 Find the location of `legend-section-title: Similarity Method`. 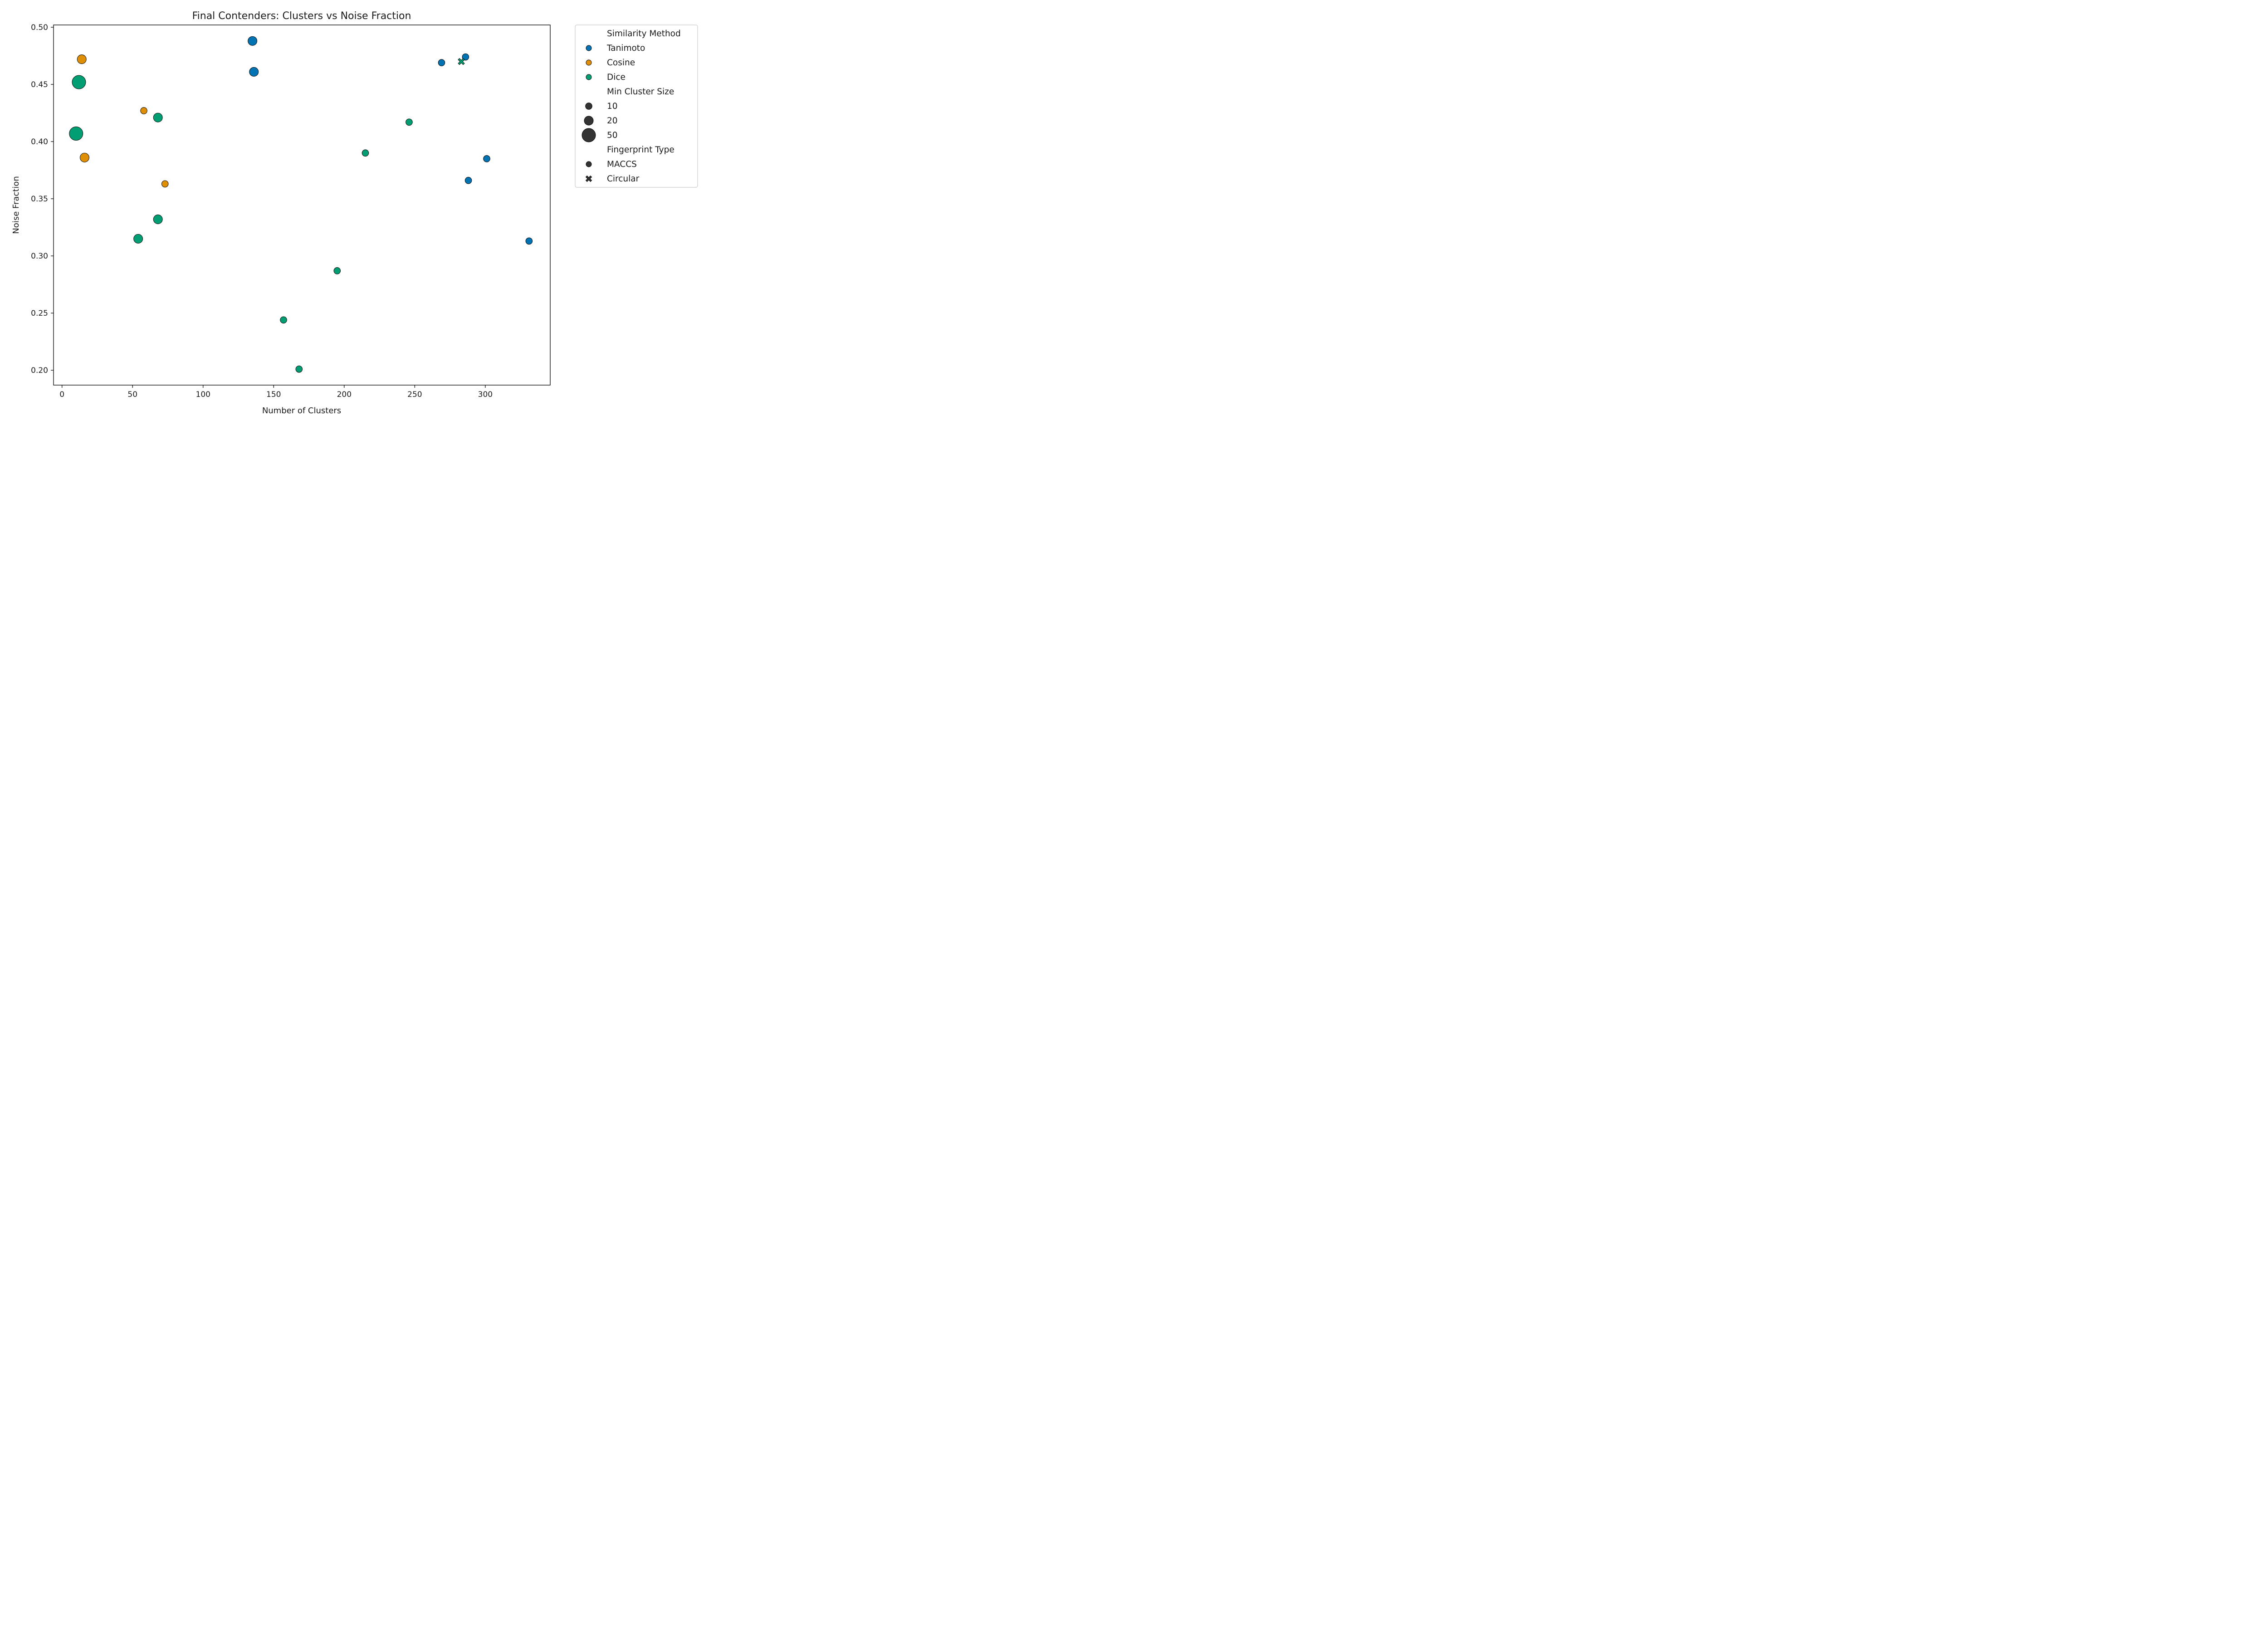

legend-section-title: Similarity Method is located at coordinates (644, 34).